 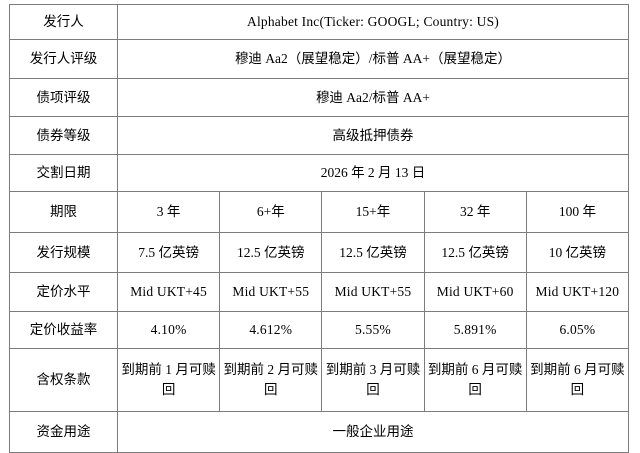 I want to click on row-label-bond-grade: 债券等级, so click(x=63, y=135).